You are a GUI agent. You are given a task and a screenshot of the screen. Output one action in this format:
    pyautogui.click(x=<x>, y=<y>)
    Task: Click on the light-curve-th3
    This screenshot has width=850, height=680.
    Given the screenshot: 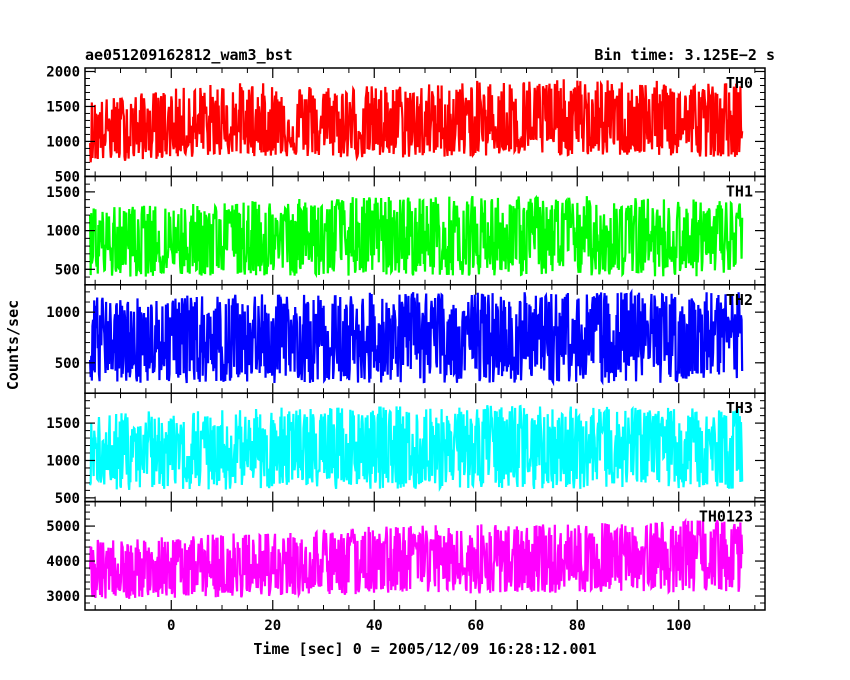 What is the action you would take?
    pyautogui.click(x=416, y=448)
    